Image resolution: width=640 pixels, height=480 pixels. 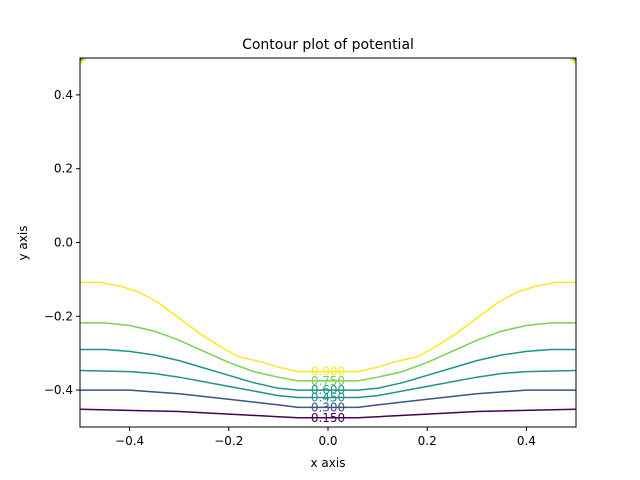 What do you see at coordinates (63, 95) in the screenshot?
I see `y-tick-label: 0.4` at bounding box center [63, 95].